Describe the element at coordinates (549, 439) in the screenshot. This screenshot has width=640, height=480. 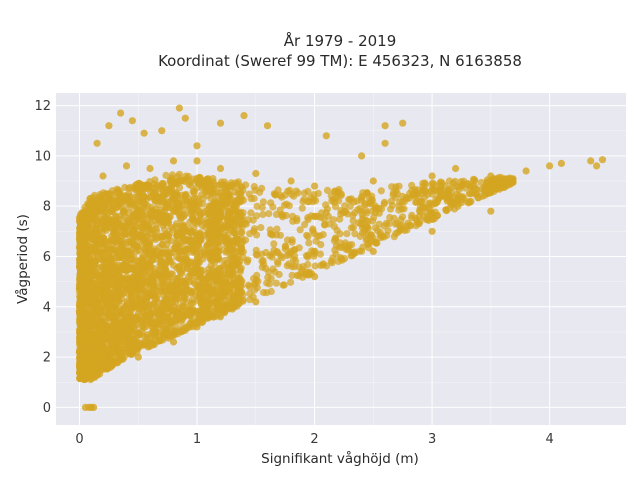
I see `x-tick-label: 4` at that location.